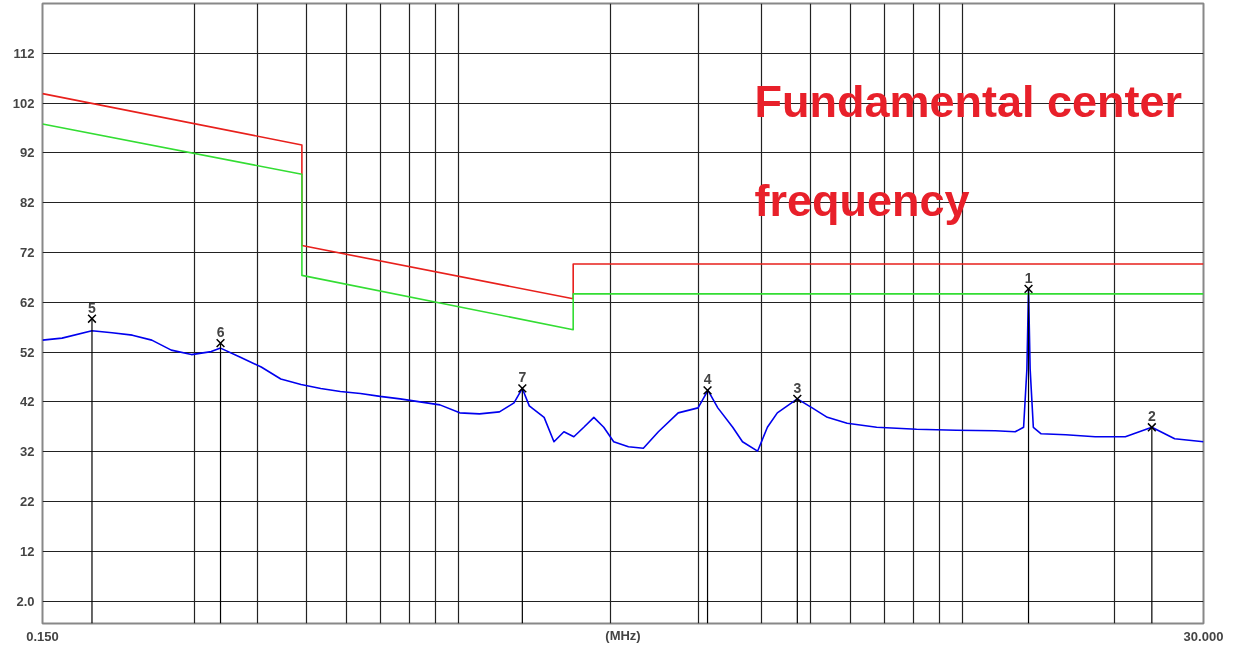 The height and width of the screenshot is (650, 1259). What do you see at coordinates (27, 252) in the screenshot?
I see `y-tick-label: 72` at bounding box center [27, 252].